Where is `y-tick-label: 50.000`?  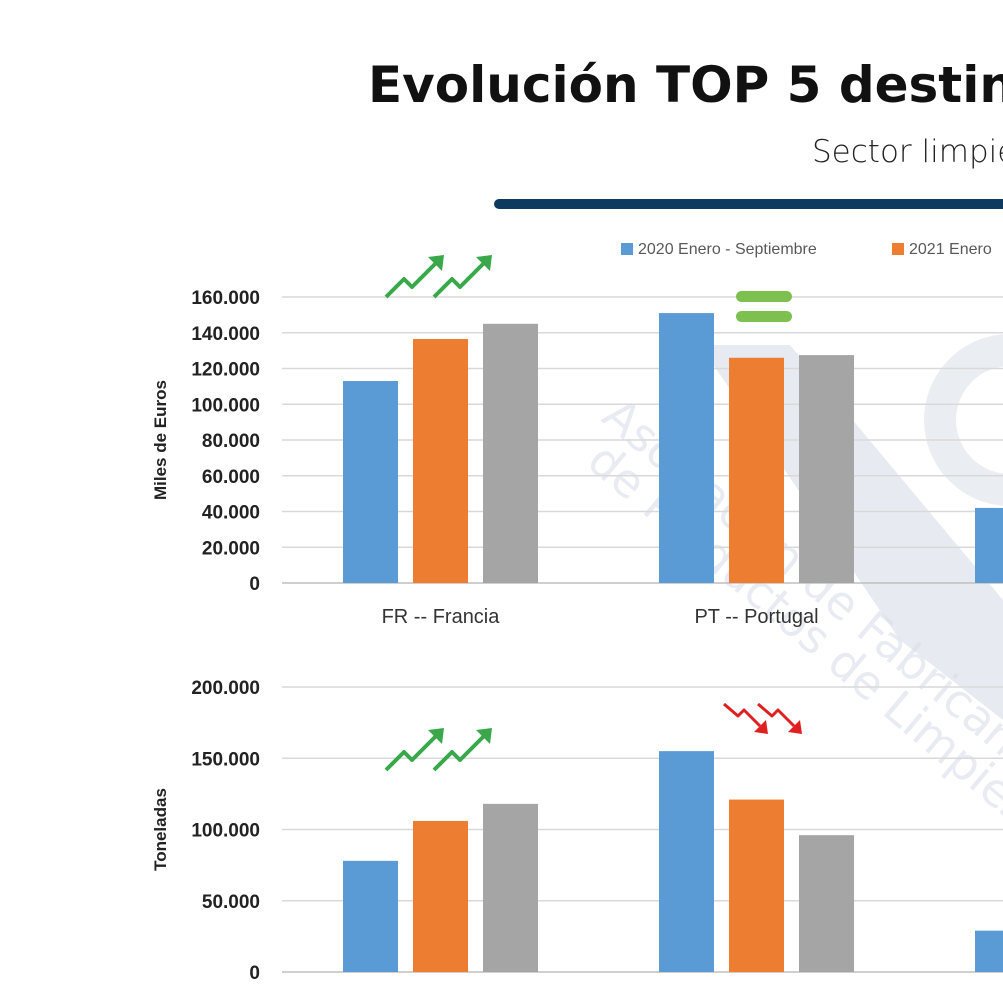 y-tick-label: 50.000 is located at coordinates (231, 902).